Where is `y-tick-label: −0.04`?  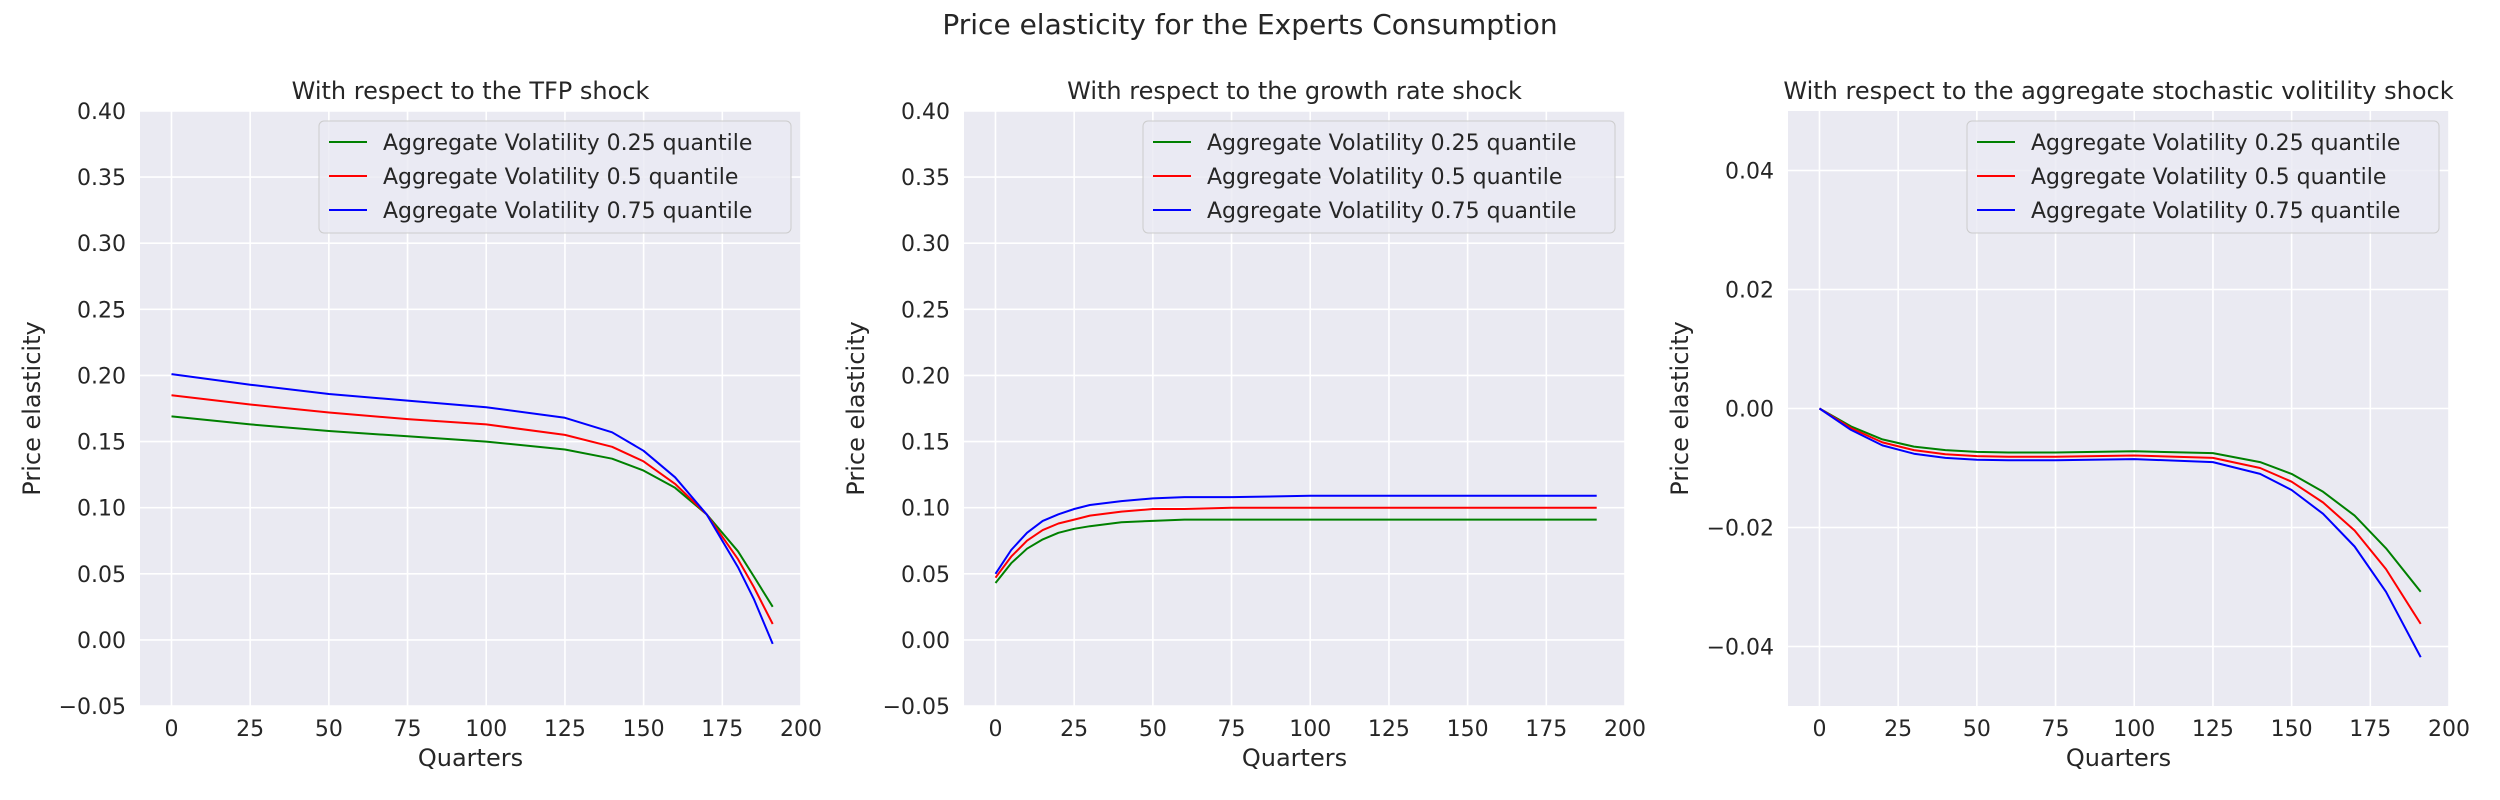
y-tick-label: −0.04 is located at coordinates (1740, 648).